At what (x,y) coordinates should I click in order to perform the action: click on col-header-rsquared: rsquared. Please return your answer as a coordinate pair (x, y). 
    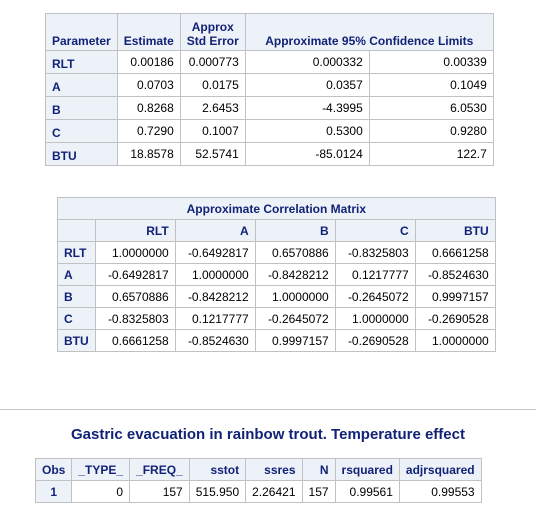
    Looking at the image, I should click on (367, 469).